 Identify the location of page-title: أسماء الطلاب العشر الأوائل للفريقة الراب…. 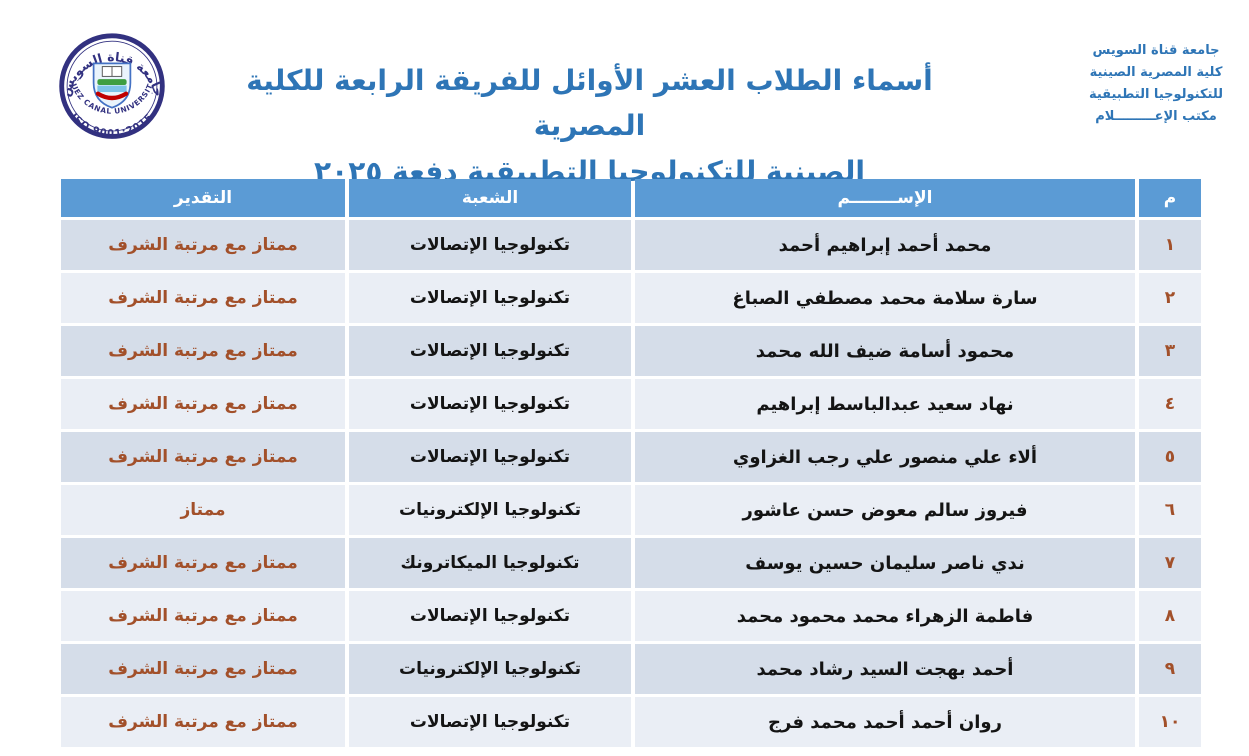
(589, 126).